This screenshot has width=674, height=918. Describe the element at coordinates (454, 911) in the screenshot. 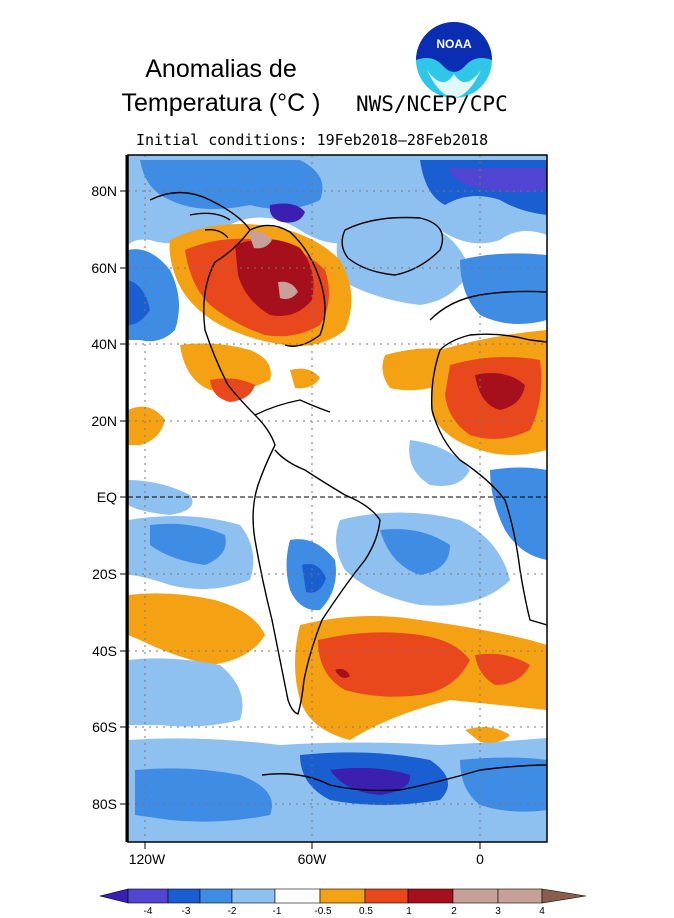

I see `colorbar-label: 2` at that location.